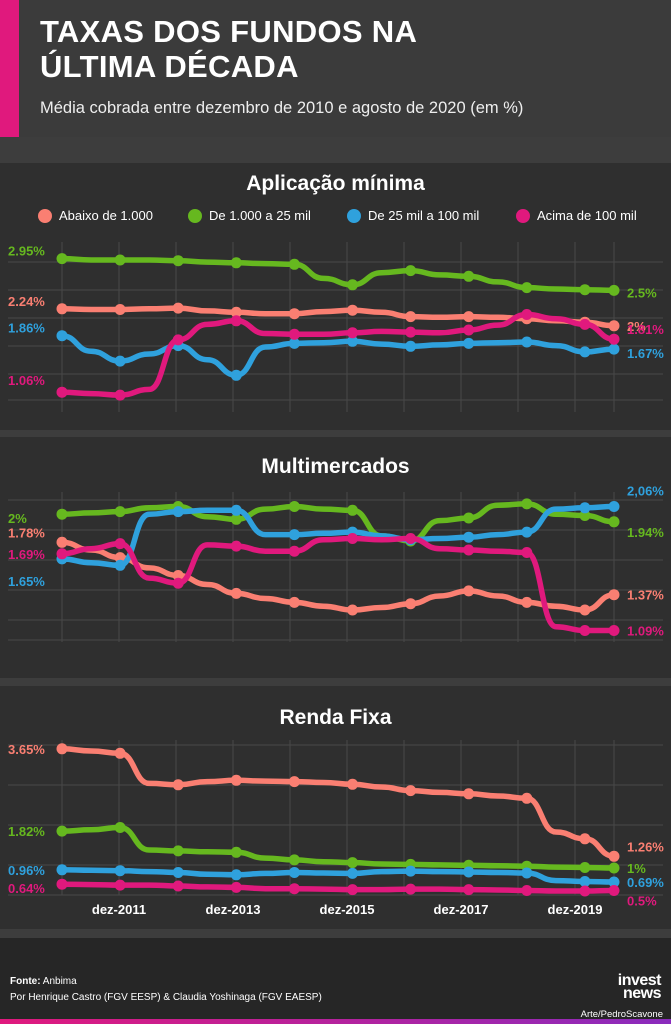 The image size is (671, 1024). I want to click on series-start-label: 2%, so click(17, 518).